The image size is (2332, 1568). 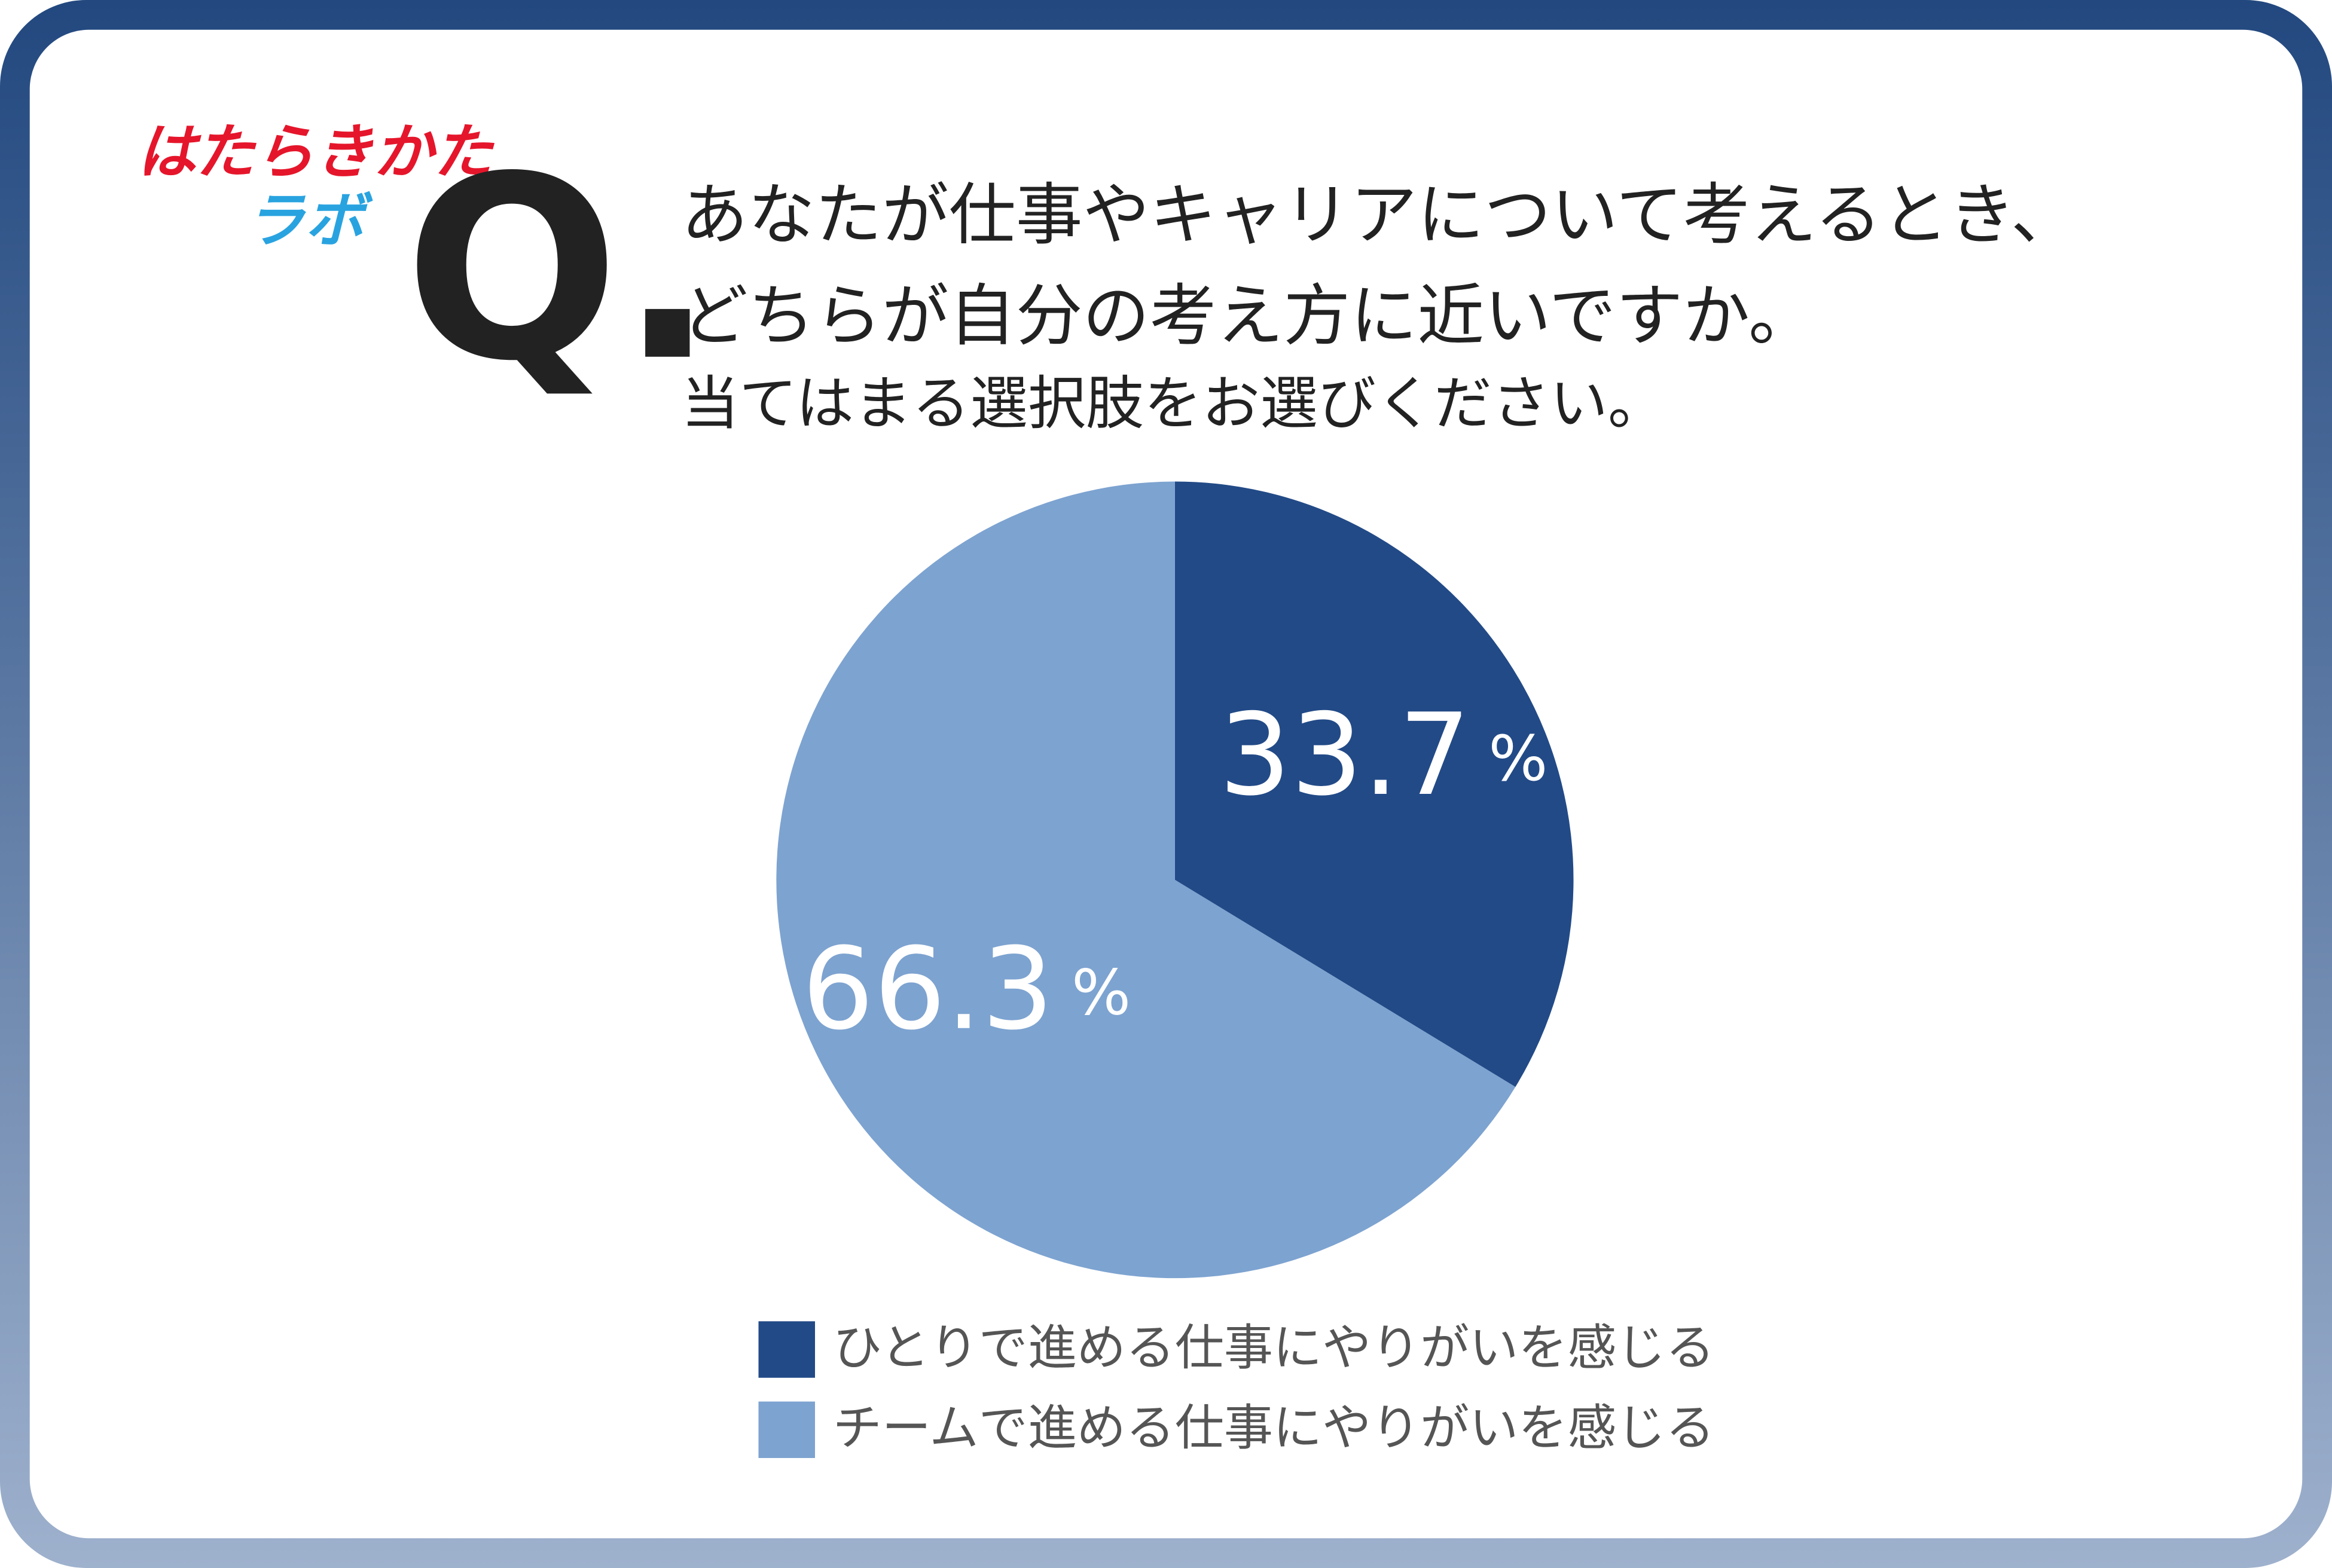 I want to click on logo-text: はたらきかた, so click(x=316, y=152).